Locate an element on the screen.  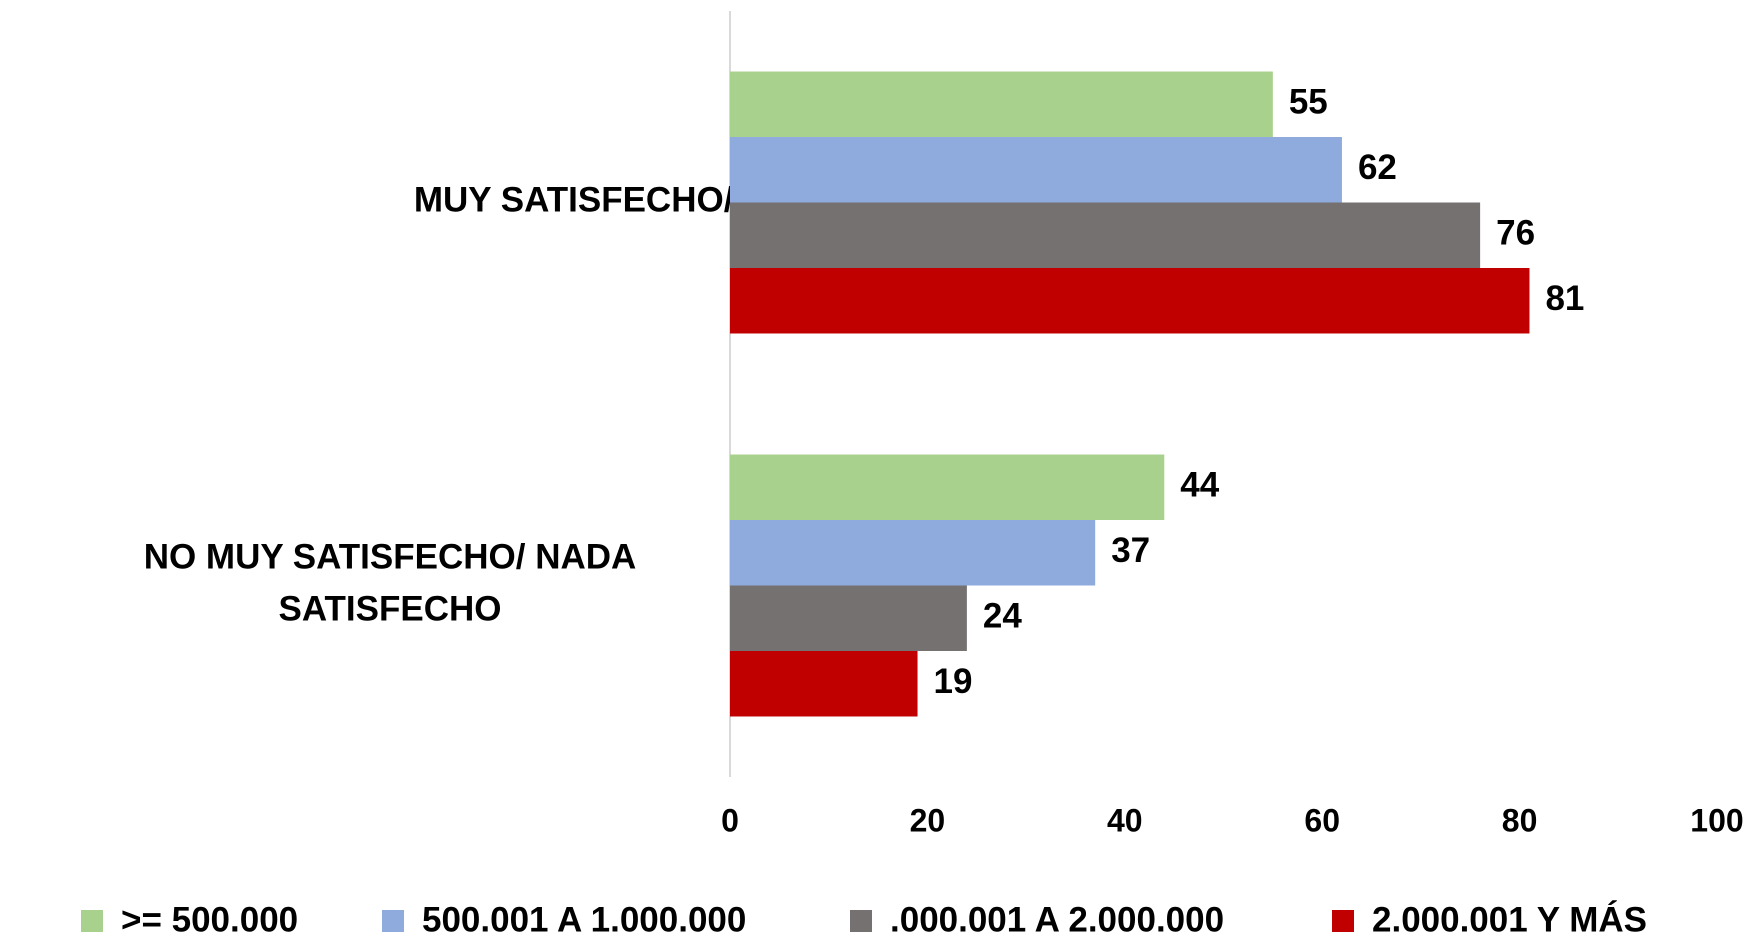
legend-label: >= 500.000 is located at coordinates (209, 919).